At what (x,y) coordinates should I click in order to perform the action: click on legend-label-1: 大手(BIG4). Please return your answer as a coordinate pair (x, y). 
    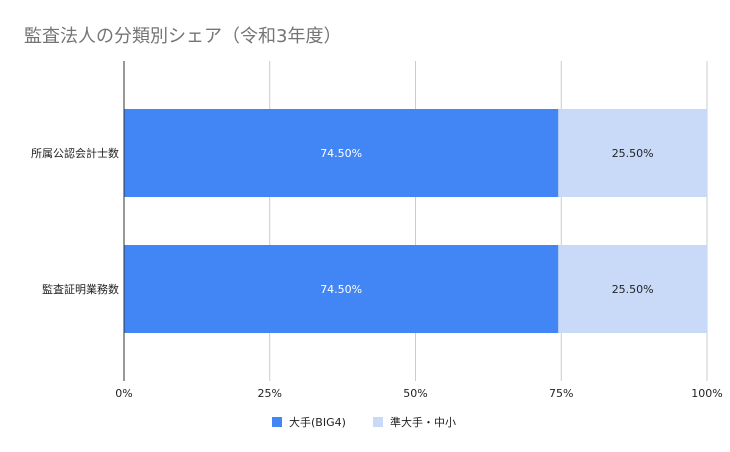
    Looking at the image, I should click on (317, 422).